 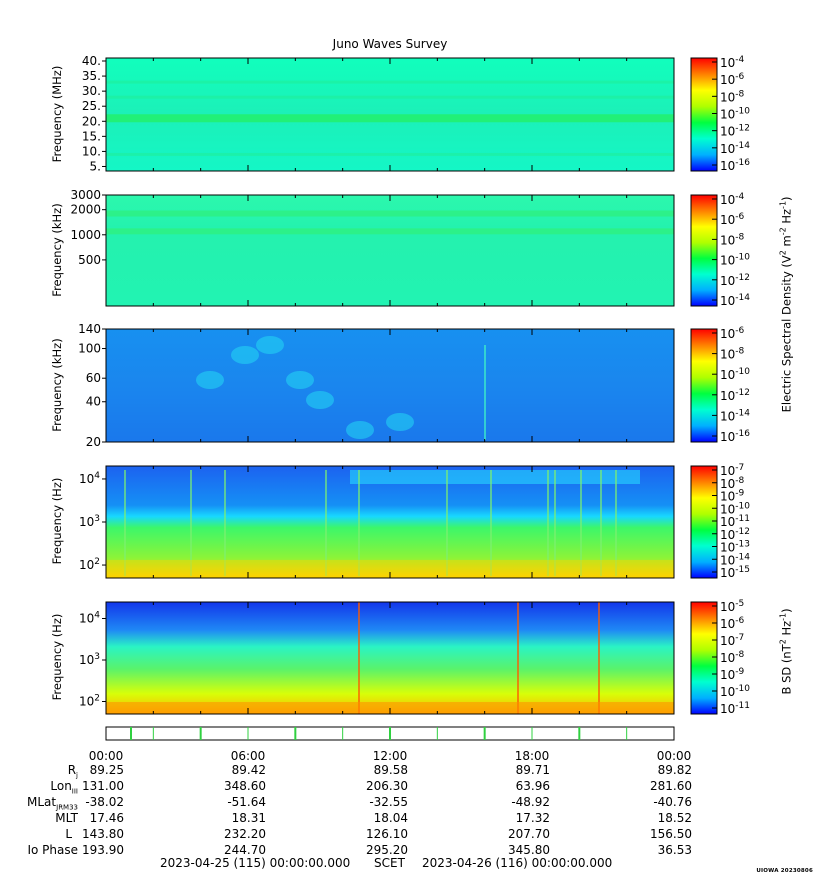 I want to click on panel-5-colorbar-label: 10⁻⁸, so click(x=732, y=657).